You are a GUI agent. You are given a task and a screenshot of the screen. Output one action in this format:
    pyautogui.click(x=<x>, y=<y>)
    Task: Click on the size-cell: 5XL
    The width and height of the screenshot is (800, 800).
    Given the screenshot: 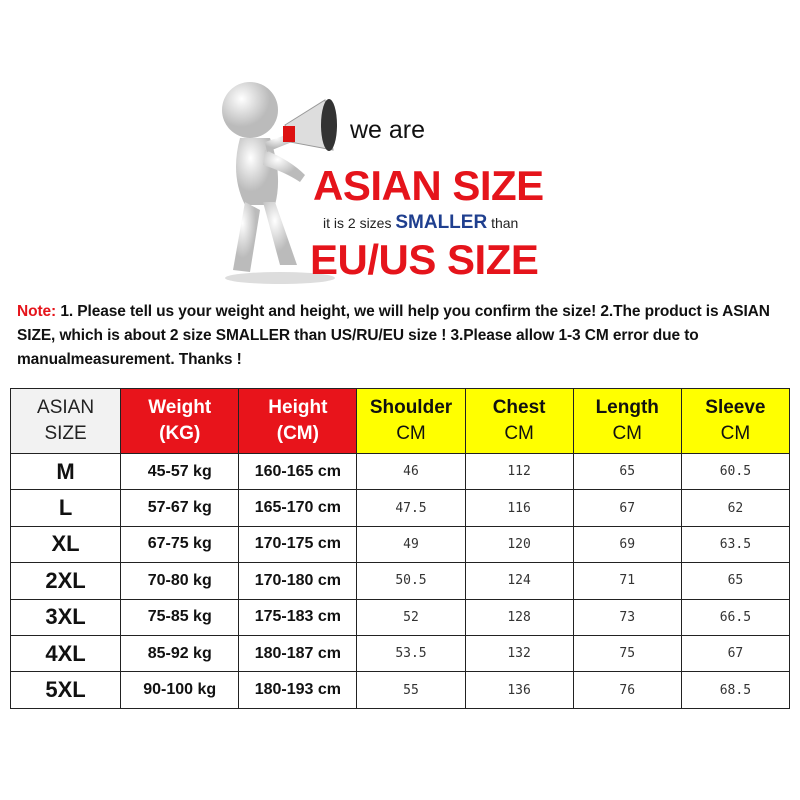 What is the action you would take?
    pyautogui.click(x=65, y=690)
    